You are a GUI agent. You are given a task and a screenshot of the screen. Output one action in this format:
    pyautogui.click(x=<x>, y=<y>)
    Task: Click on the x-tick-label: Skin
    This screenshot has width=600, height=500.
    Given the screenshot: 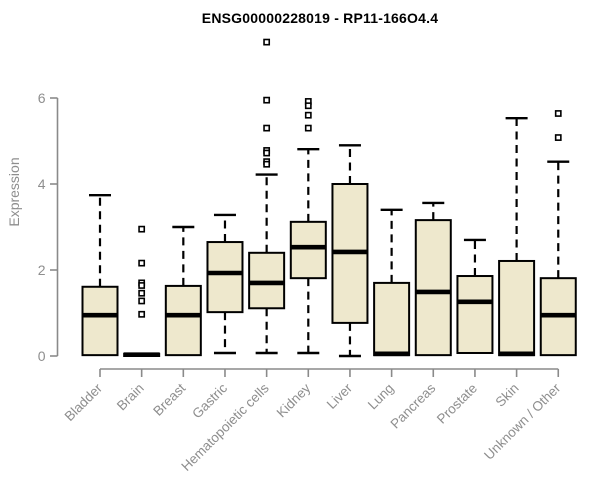 What is the action you would take?
    pyautogui.click(x=507, y=395)
    